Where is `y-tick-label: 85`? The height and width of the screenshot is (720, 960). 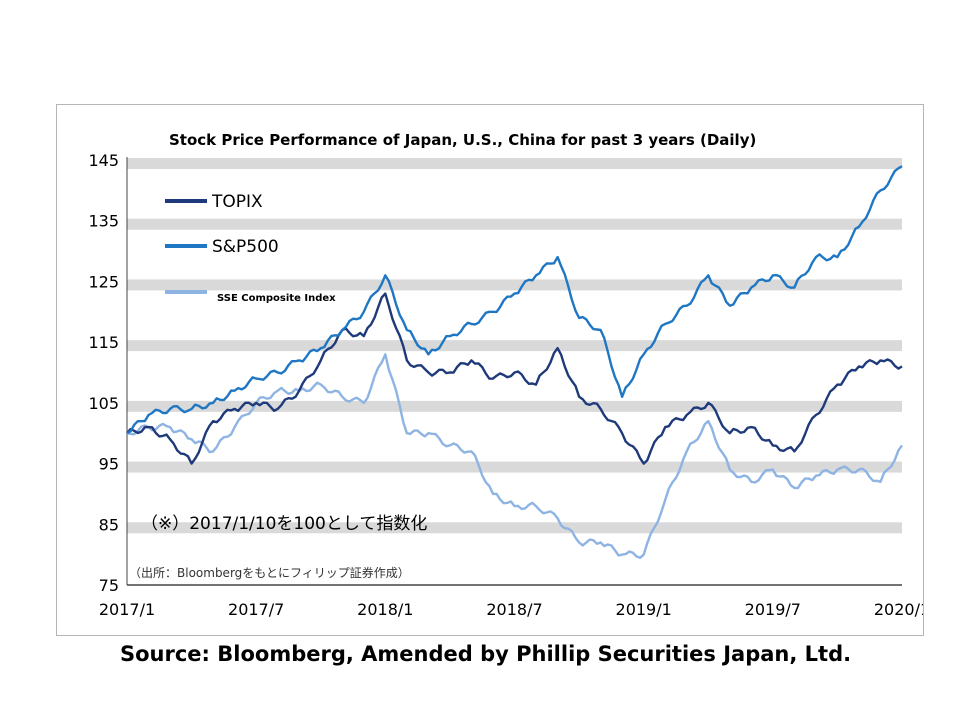 y-tick-label: 85 is located at coordinates (109, 524).